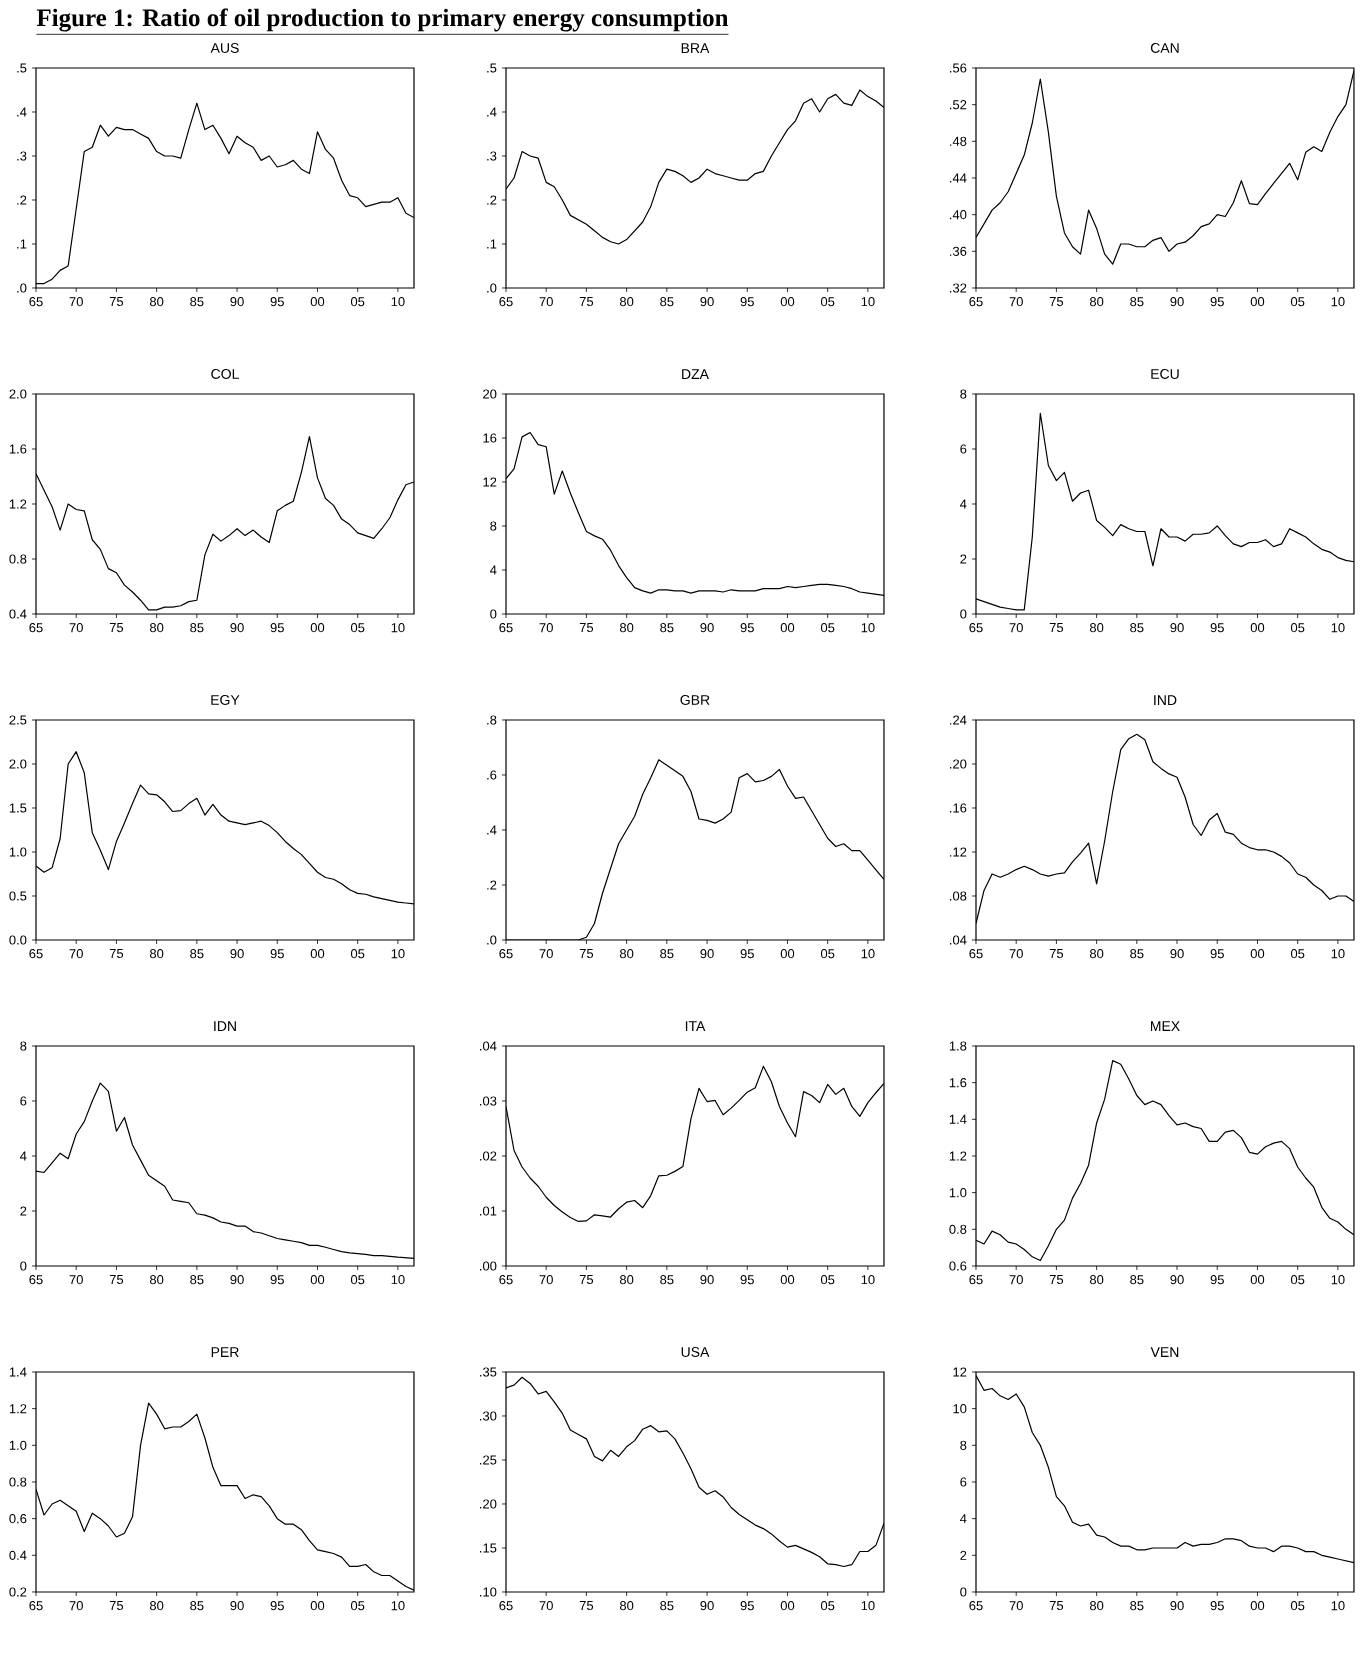 The image size is (1364, 1654). What do you see at coordinates (382, 20) in the screenshot?
I see `text: Figure 1: Ratio of oil production to primary energy consumption` at bounding box center [382, 20].